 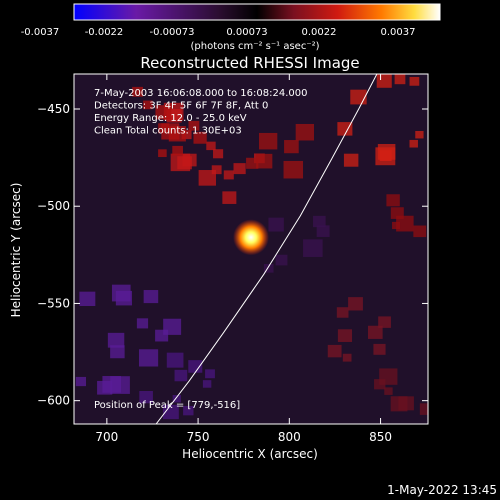 I want to click on colorbar-tick: 0.0037, so click(x=398, y=32).